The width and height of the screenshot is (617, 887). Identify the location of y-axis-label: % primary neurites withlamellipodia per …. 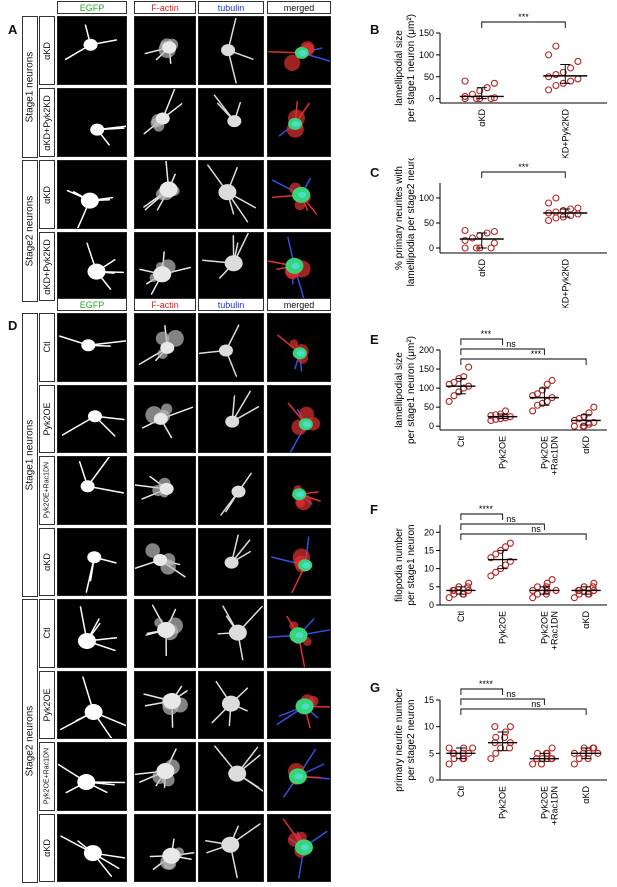
(405, 222).